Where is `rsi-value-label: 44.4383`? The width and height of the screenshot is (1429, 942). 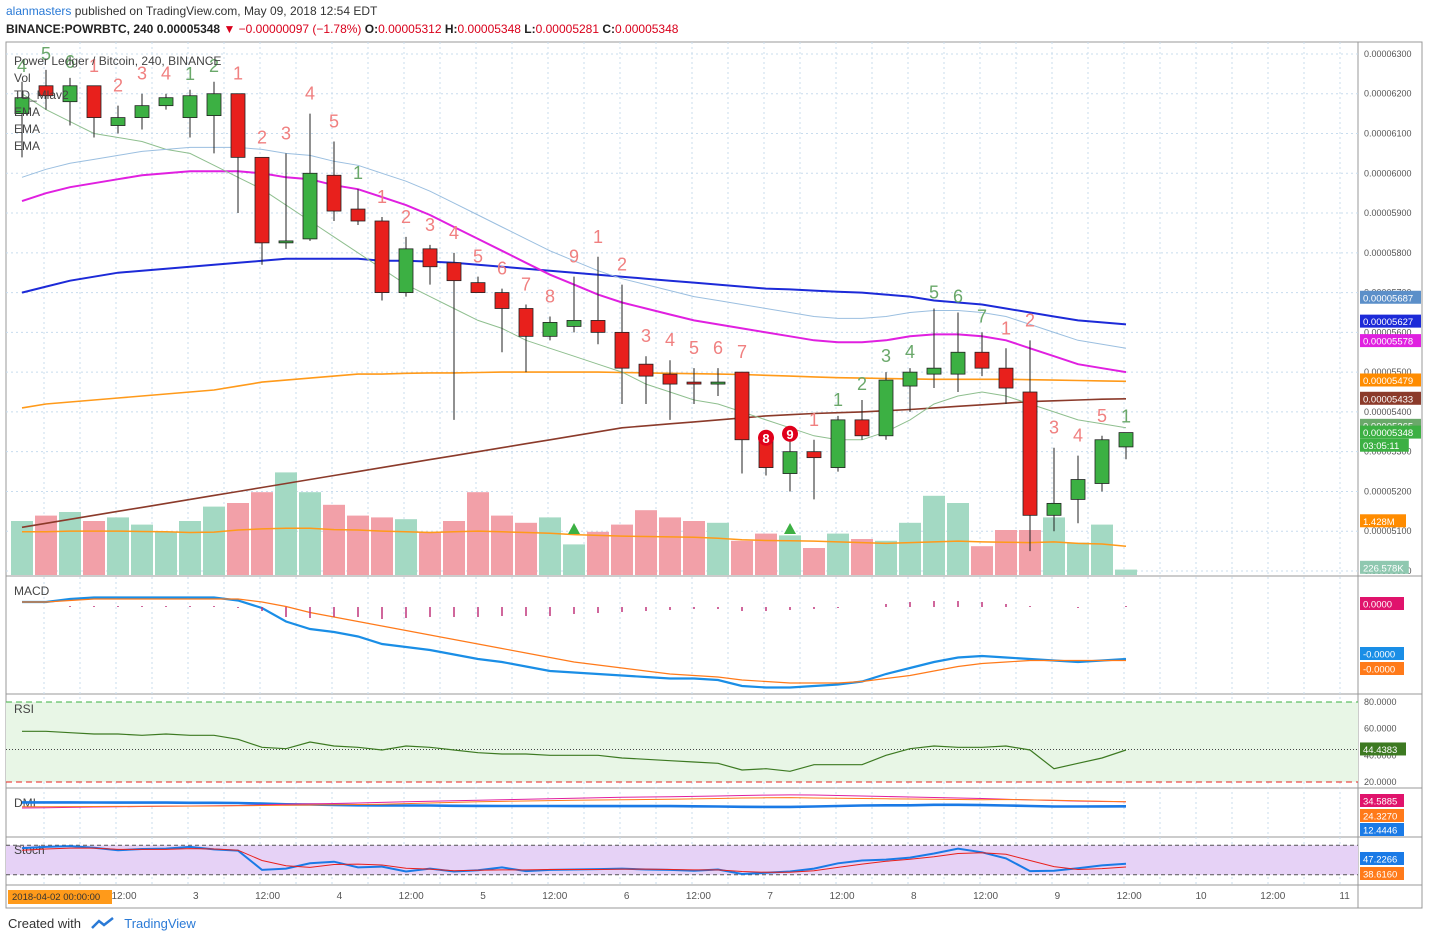
rsi-value-label: 44.4383 is located at coordinates (1380, 750).